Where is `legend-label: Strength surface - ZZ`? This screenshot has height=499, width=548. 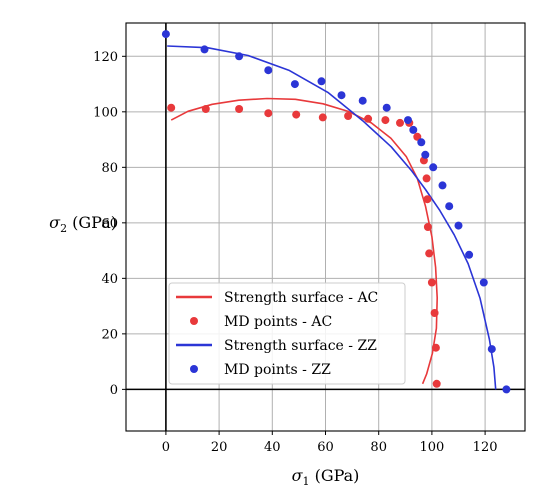 legend-label: Strength surface - ZZ is located at coordinates (300, 346).